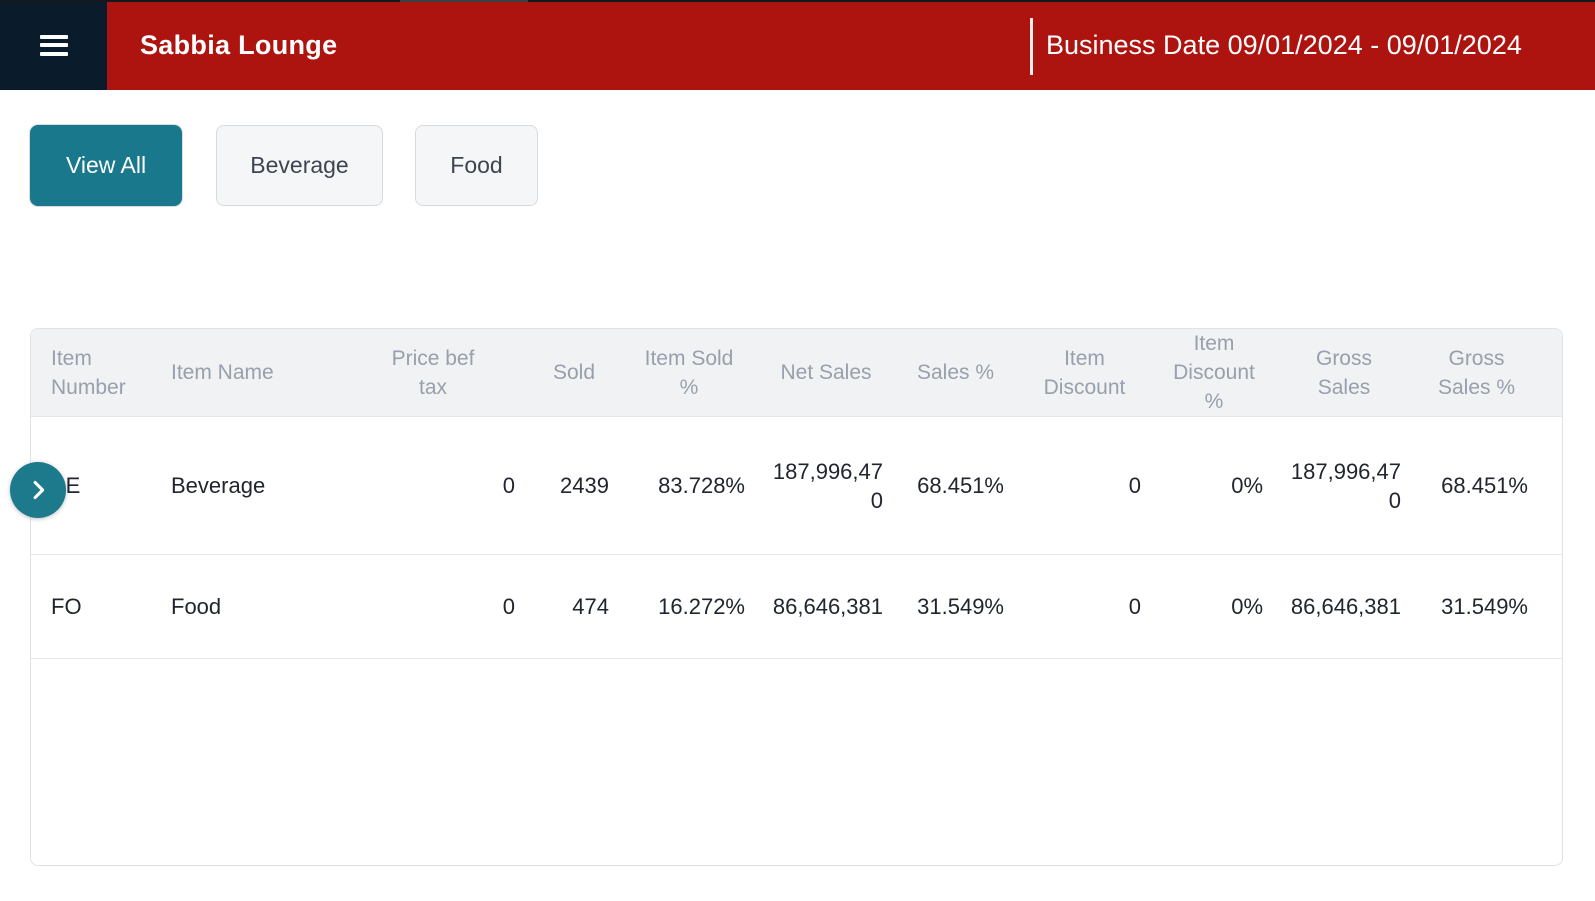  I want to click on col-item-number: Item Number, so click(95, 373).